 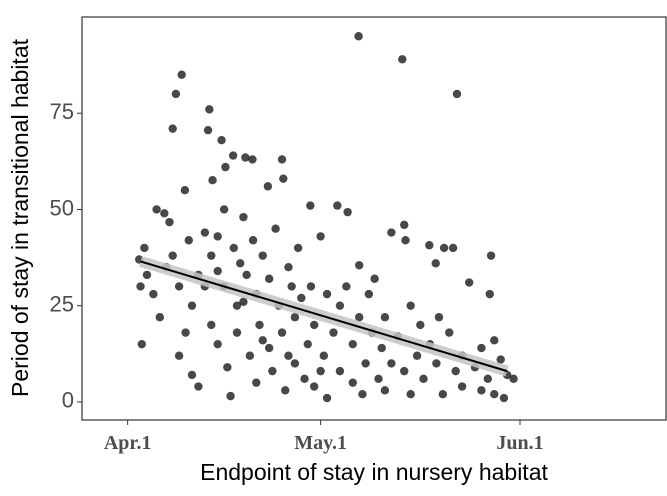 What do you see at coordinates (128, 443) in the screenshot?
I see `x-tick-label: Apr.1` at bounding box center [128, 443].